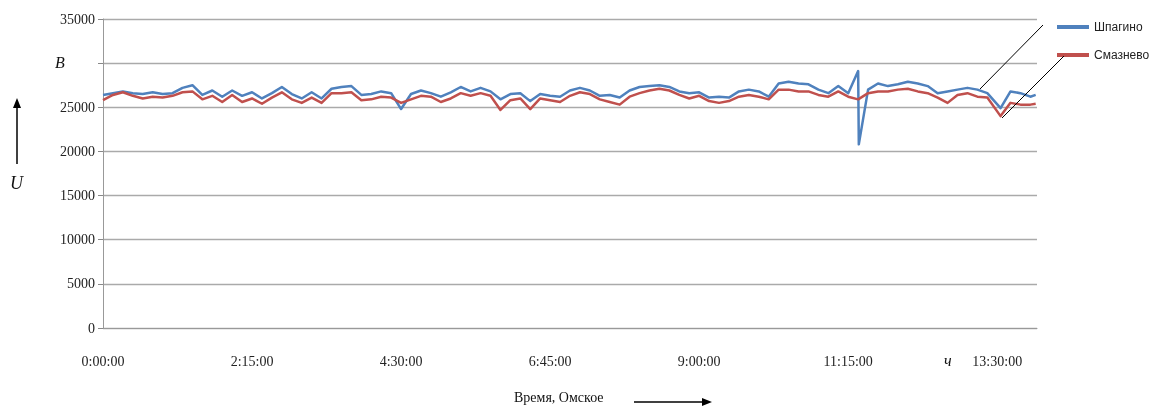  Describe the element at coordinates (1118, 27) in the screenshot. I see `legend-label: Шпагино` at that location.